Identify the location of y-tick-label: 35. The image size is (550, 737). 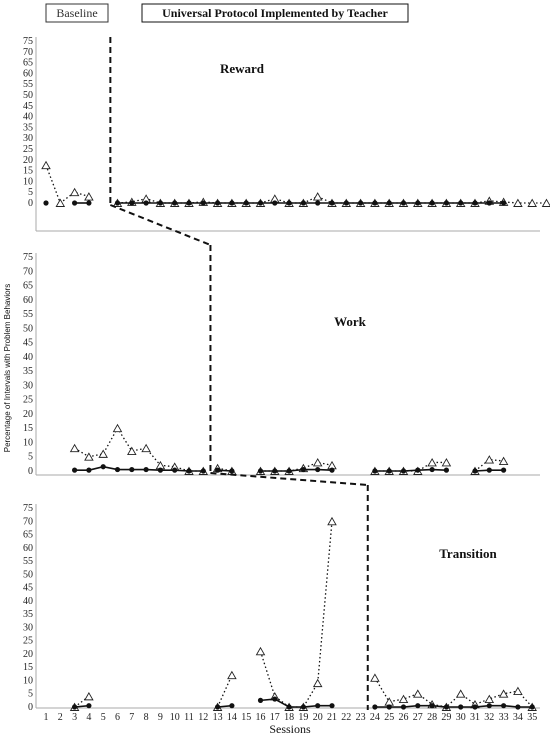
(28, 371).